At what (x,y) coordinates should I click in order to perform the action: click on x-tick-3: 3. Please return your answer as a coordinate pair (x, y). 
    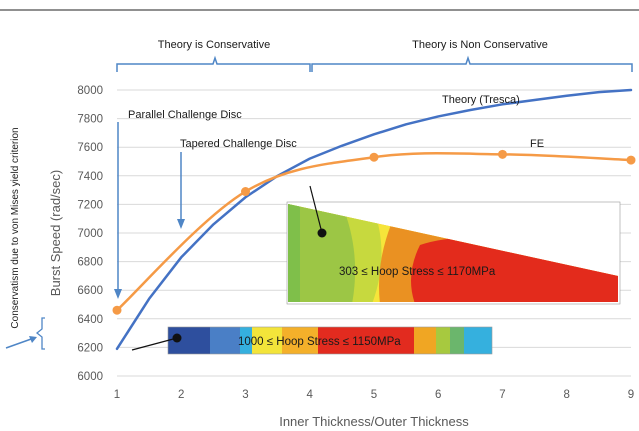
    Looking at the image, I should click on (245, 395).